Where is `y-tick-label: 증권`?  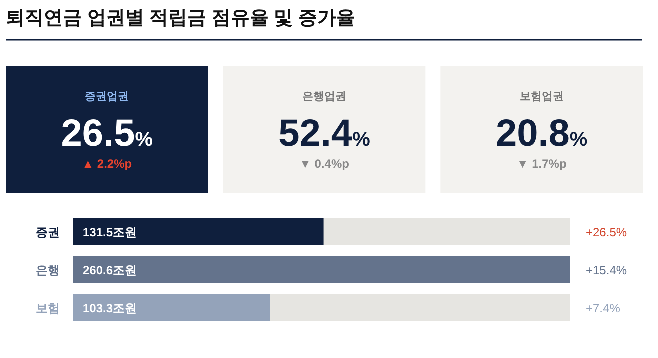 y-tick-label: 증권 is located at coordinates (48, 233).